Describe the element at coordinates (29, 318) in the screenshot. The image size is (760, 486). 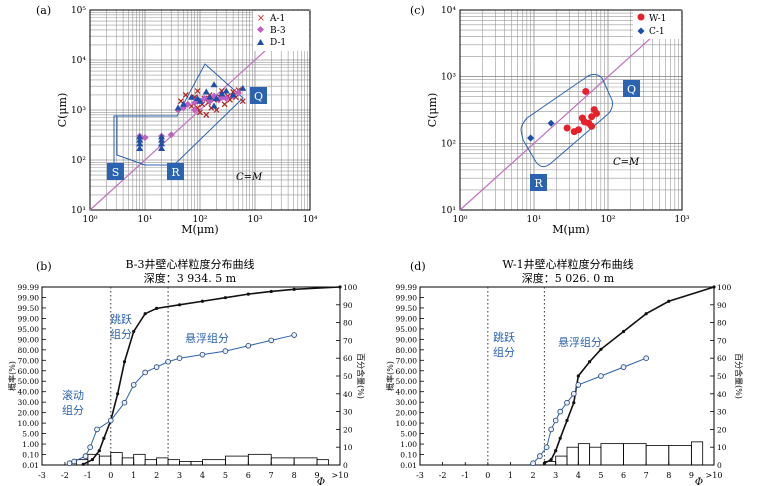
I see `left-tick-label: 99.00` at that location.